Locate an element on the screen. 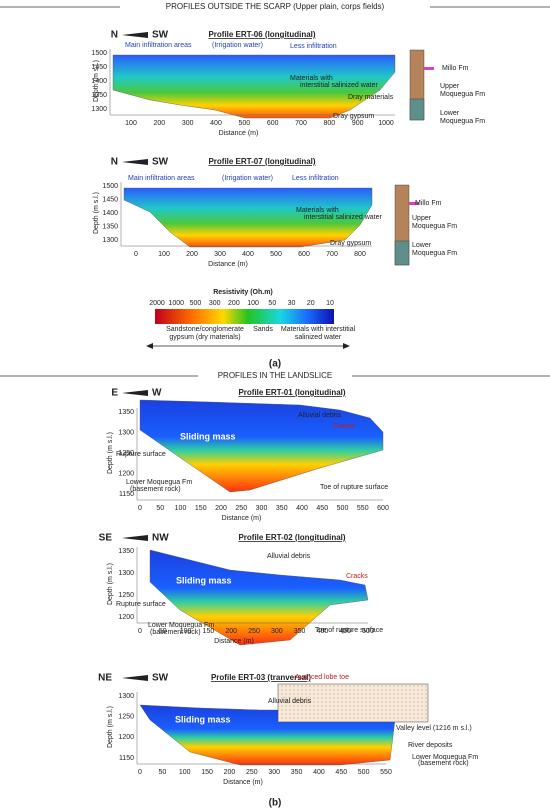 The image size is (550, 812). x-tick-label: 800 is located at coordinates (329, 123).